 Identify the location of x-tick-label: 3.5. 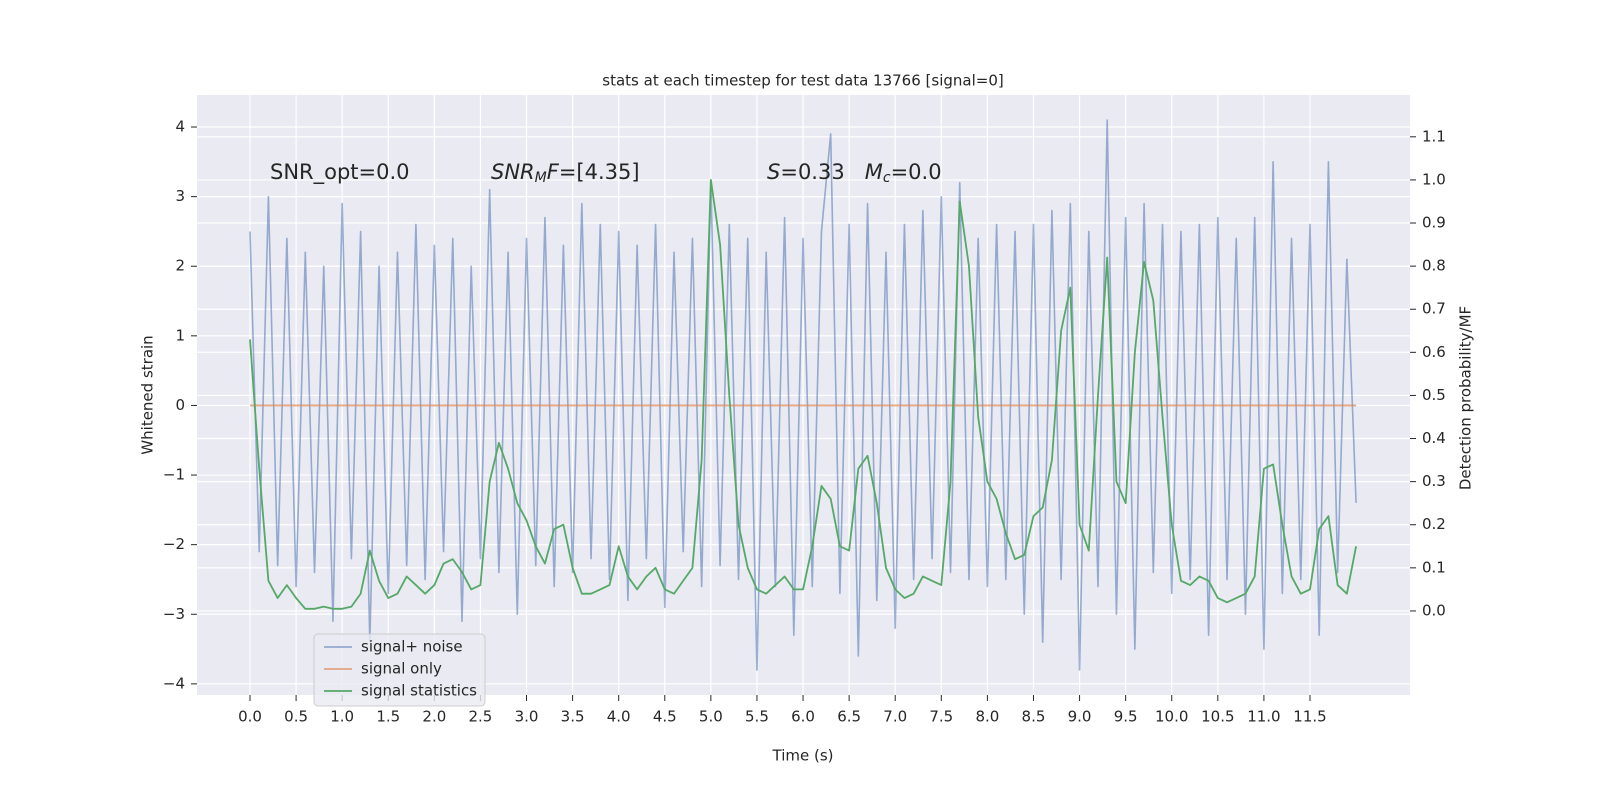
(573, 717).